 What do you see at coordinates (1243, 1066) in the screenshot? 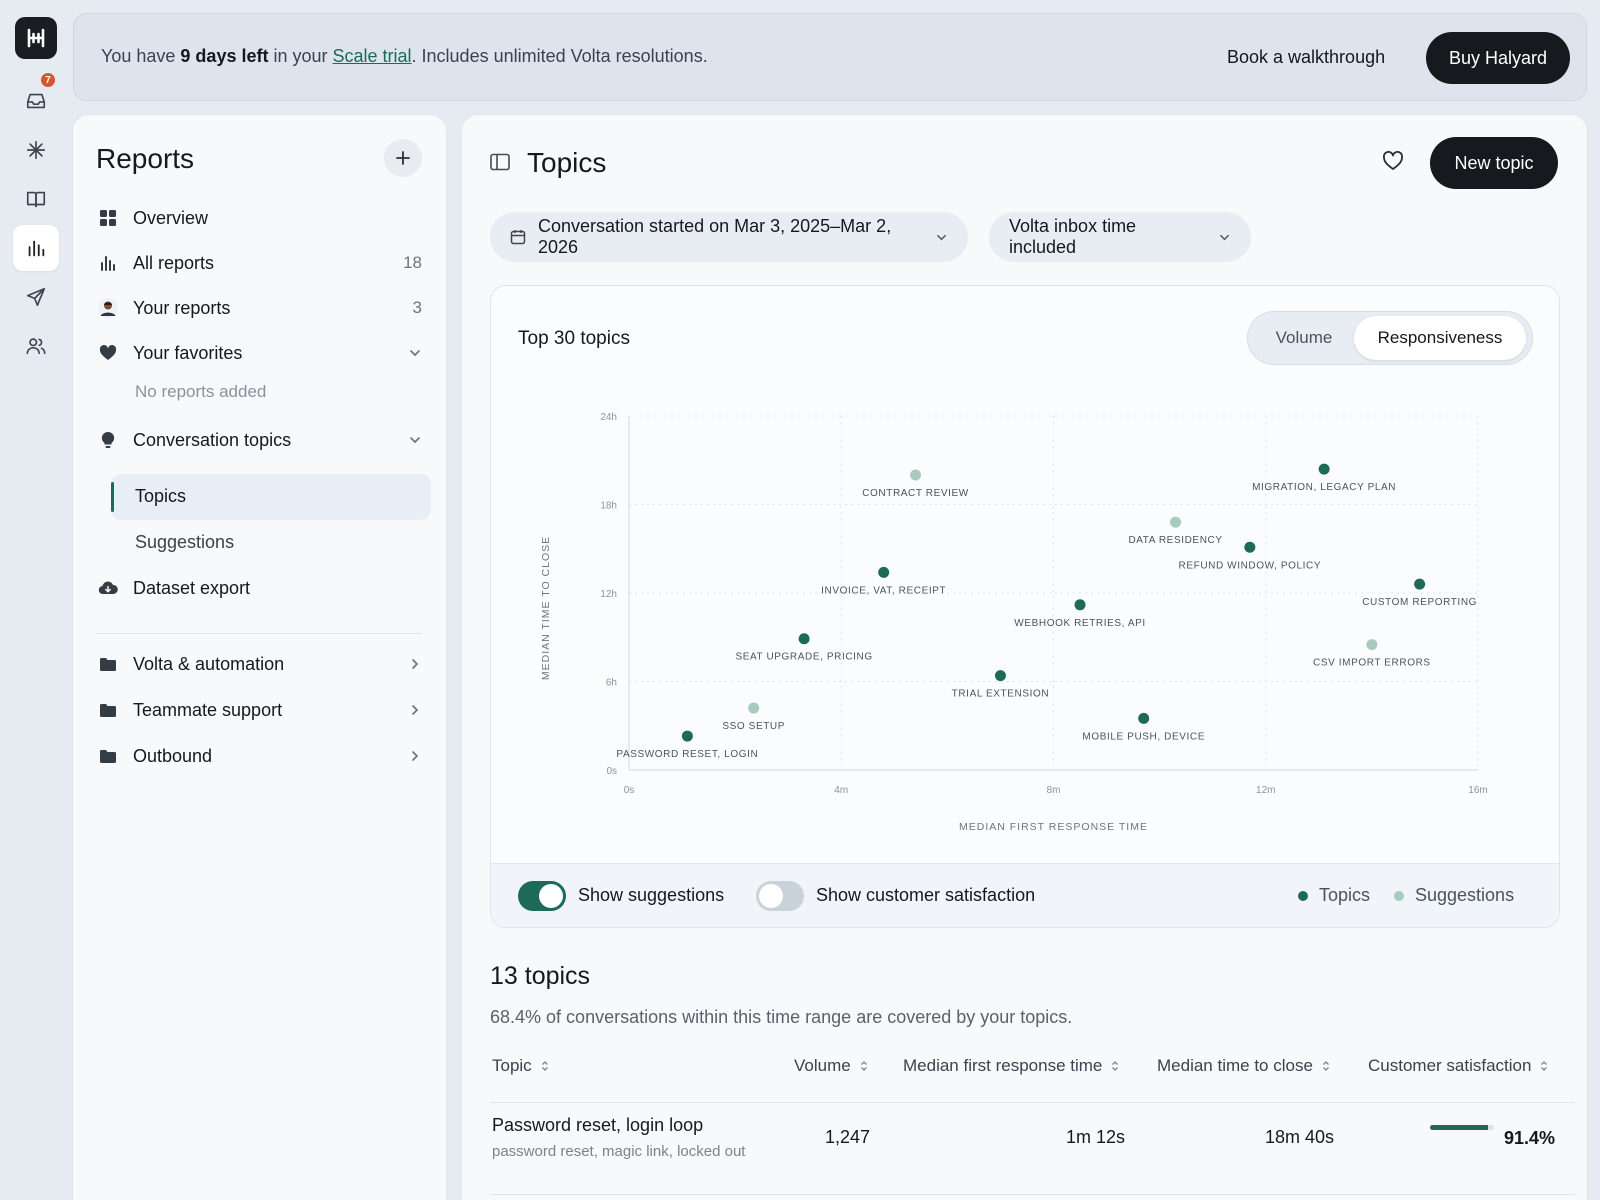
I see `column-header-time-to-close: Median time to close` at bounding box center [1243, 1066].